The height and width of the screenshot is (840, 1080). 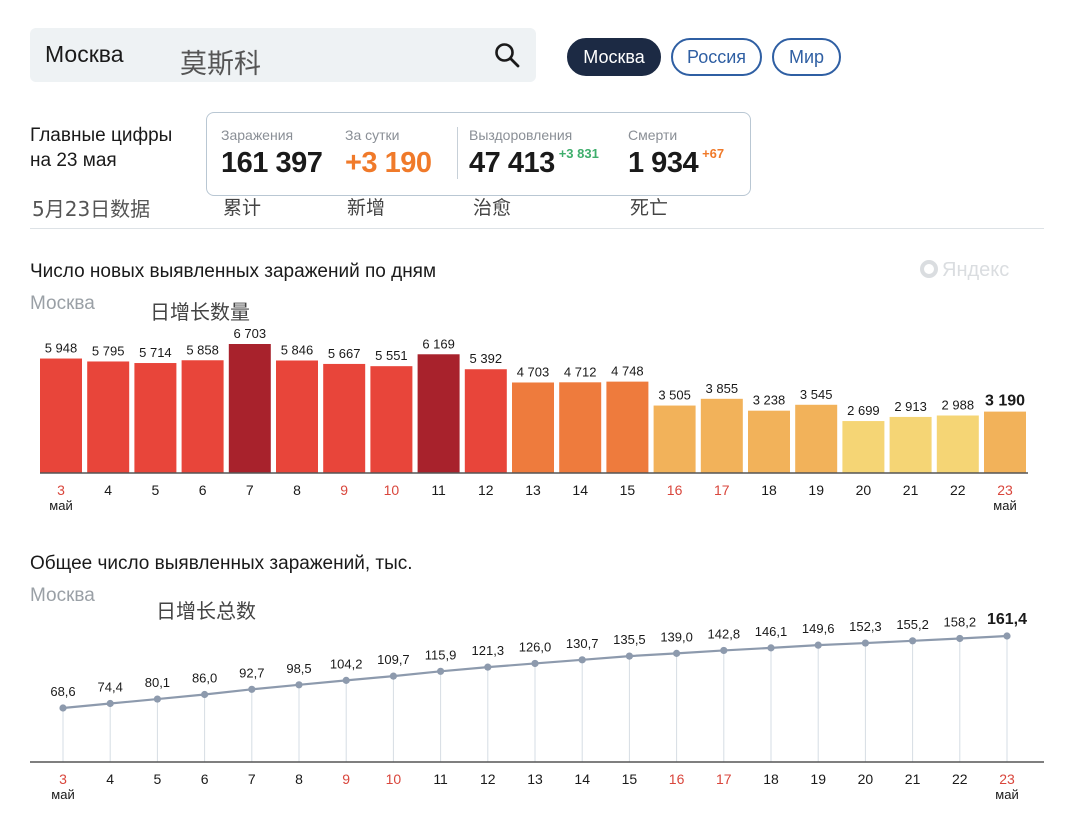 I want to click on stat-infections: Заражения 161 397 累计, so click(x=272, y=173).